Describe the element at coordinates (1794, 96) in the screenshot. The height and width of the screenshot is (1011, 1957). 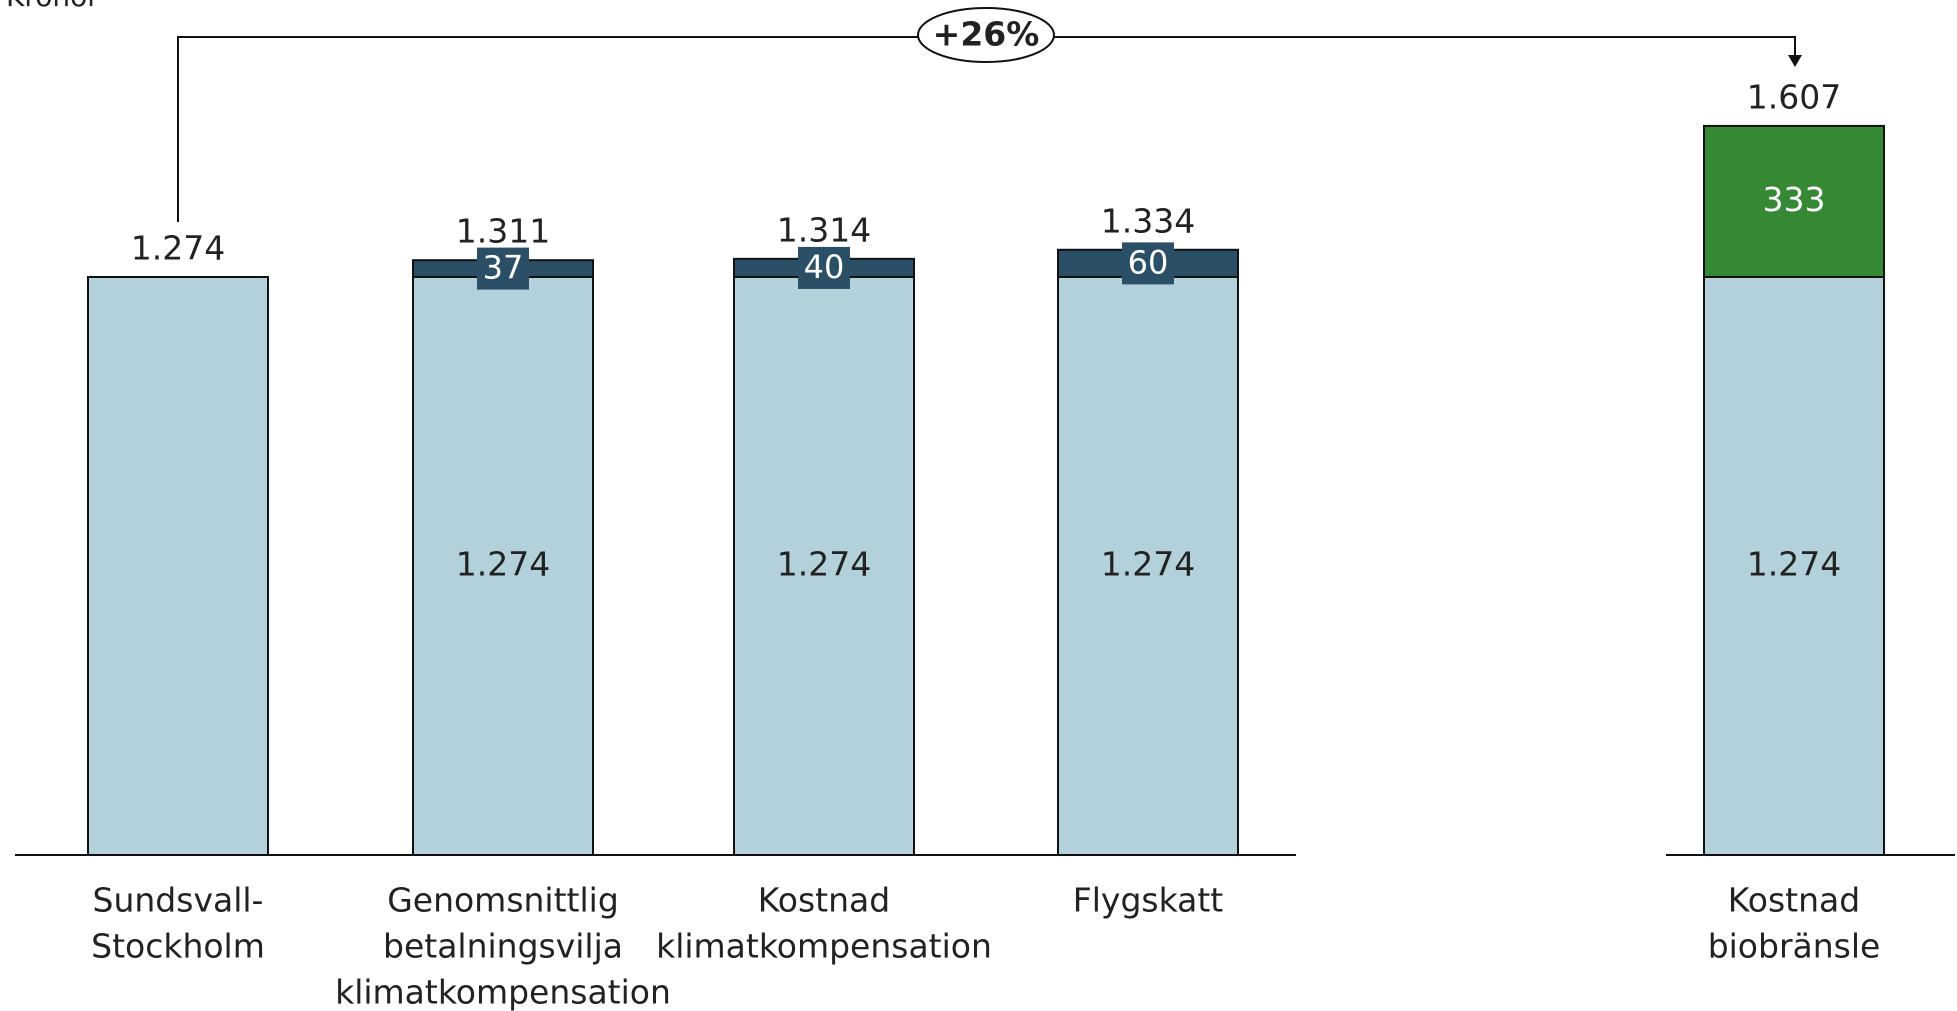
I see `bar-total-label-4: 1.607` at that location.